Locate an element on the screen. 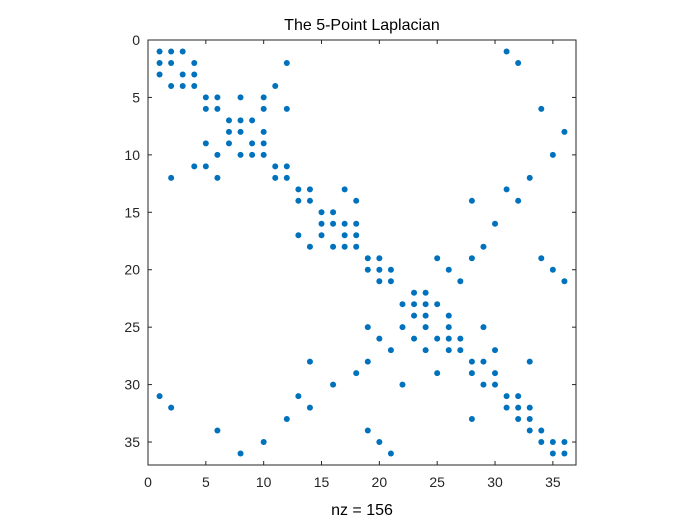  x-tick-label: 5 is located at coordinates (206, 482).